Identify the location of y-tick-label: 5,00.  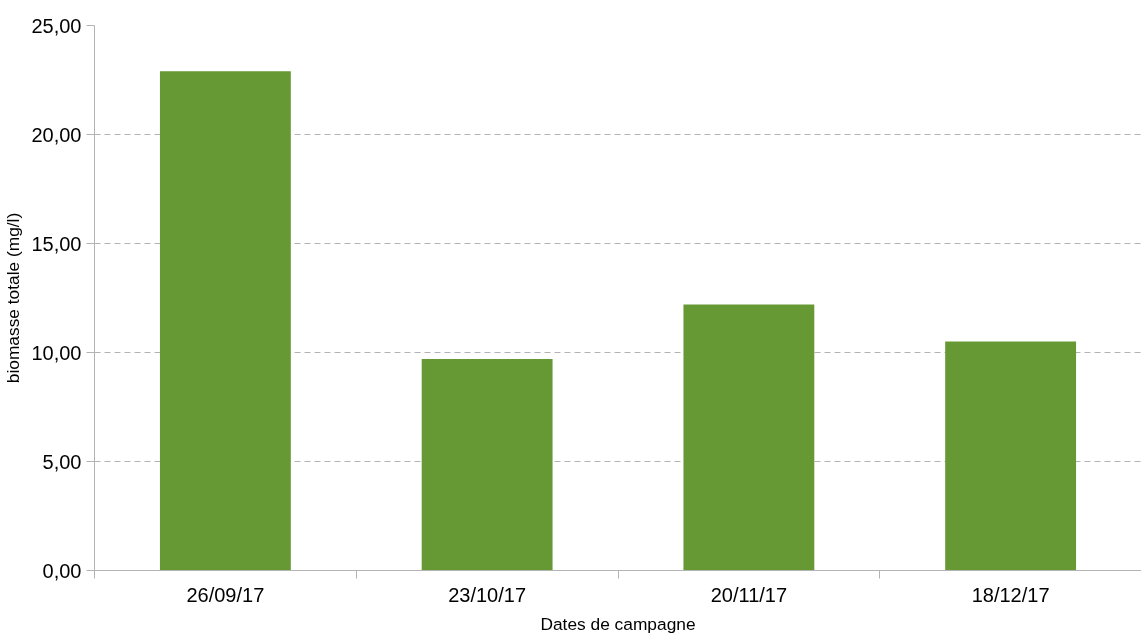
(62, 461).